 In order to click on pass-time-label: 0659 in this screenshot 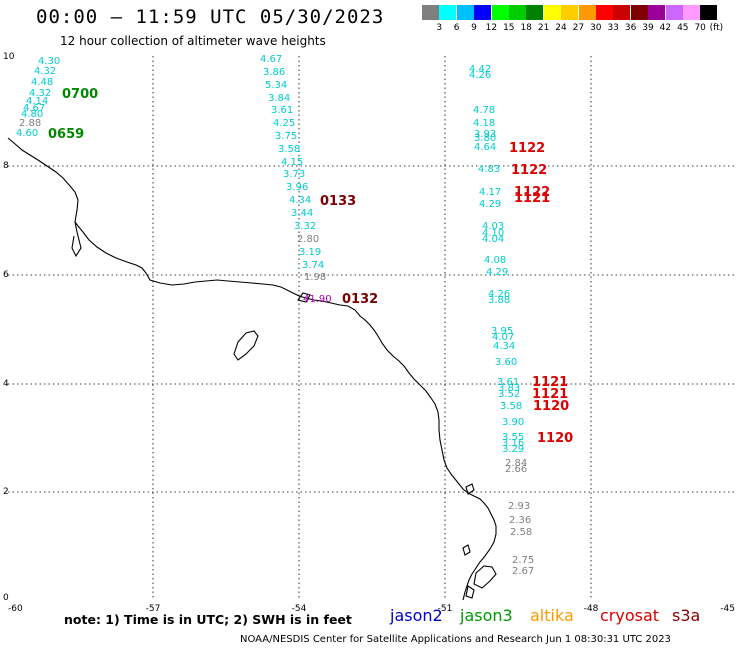, I will do `click(66, 134)`.